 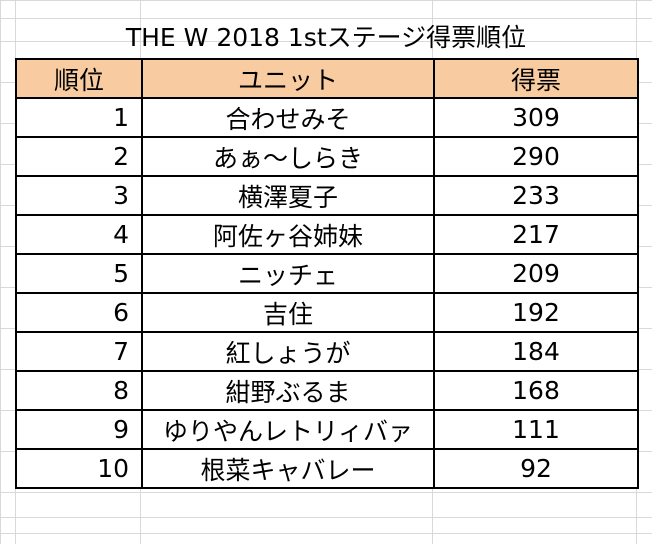 I want to click on rank-cell: 4, so click(x=79, y=234).